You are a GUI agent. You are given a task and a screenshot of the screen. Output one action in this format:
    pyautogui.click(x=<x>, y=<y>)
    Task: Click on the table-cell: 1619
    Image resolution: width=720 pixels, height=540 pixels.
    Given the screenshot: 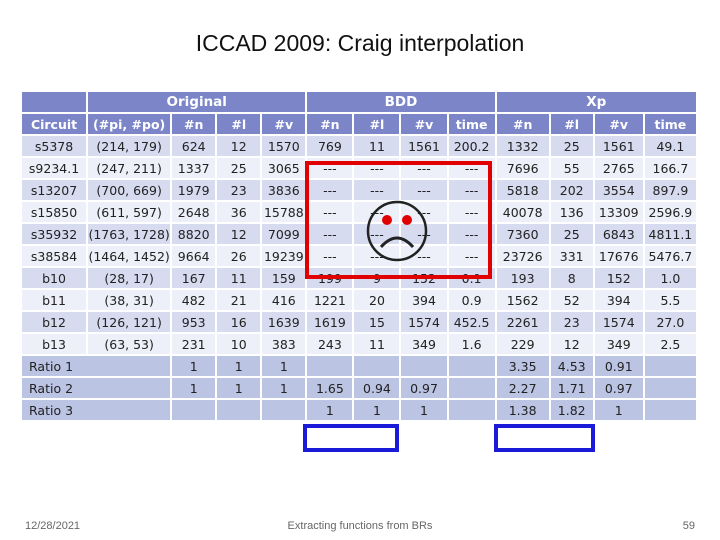 What is the action you would take?
    pyautogui.click(x=330, y=322)
    